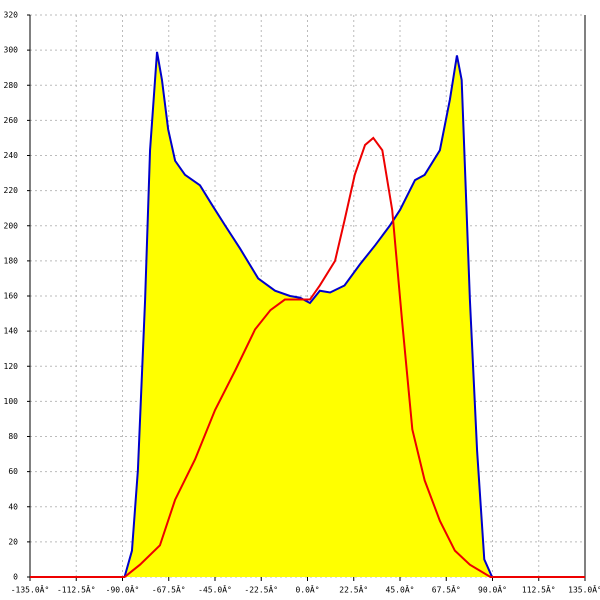  I want to click on y-tick-label: 200, so click(11, 225).